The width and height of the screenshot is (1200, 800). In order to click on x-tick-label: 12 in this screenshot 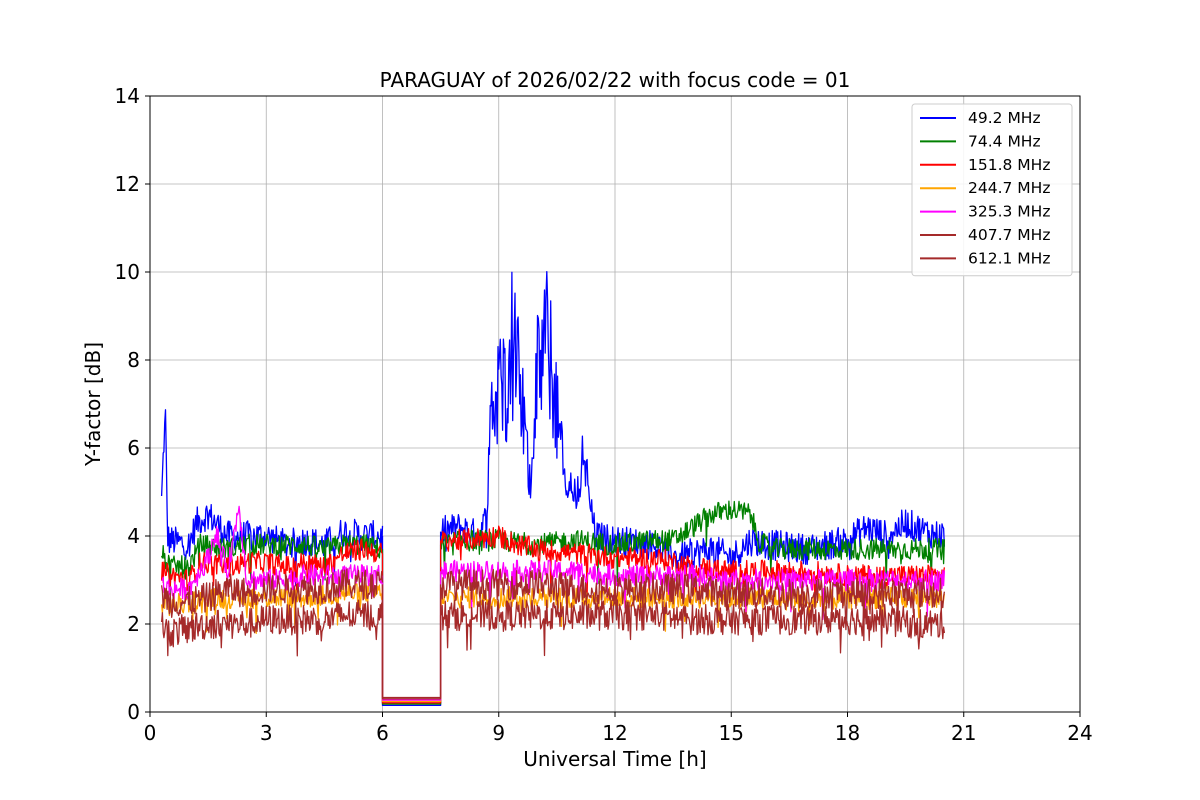, I will do `click(614, 733)`.